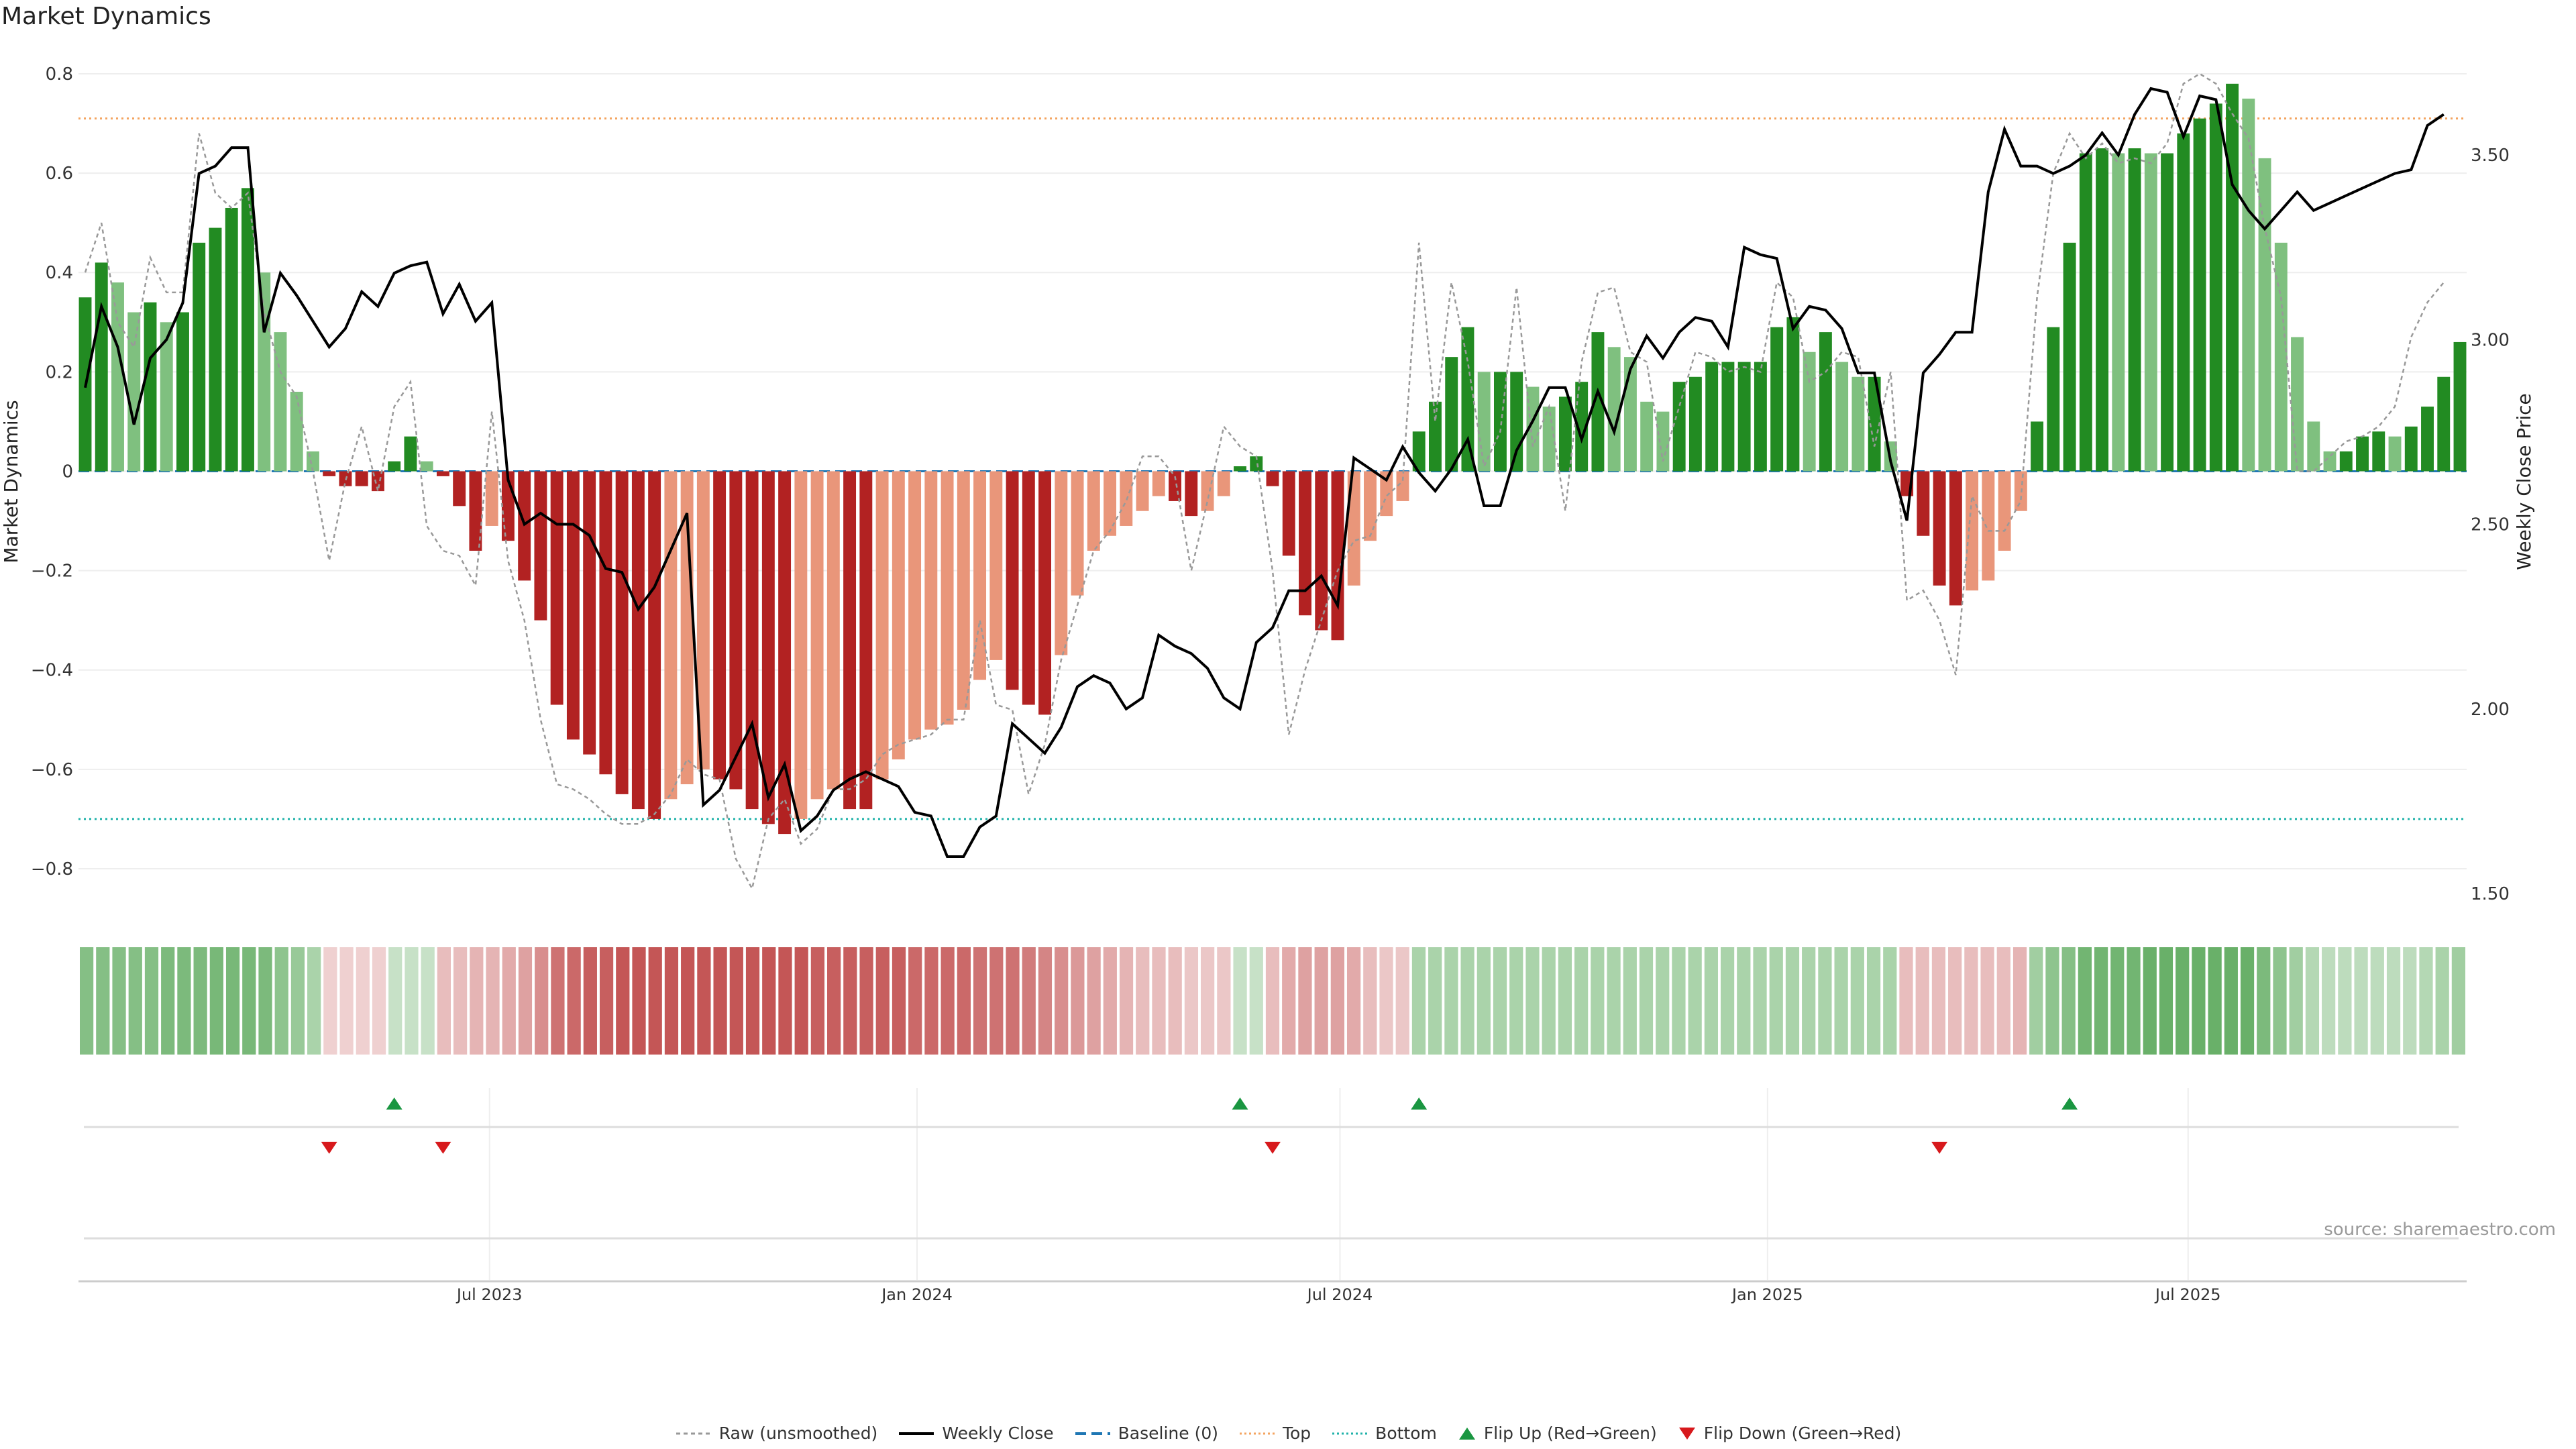 This screenshot has height=1449, width=2576. I want to click on y-tick-label: 0.2, so click(59, 372).